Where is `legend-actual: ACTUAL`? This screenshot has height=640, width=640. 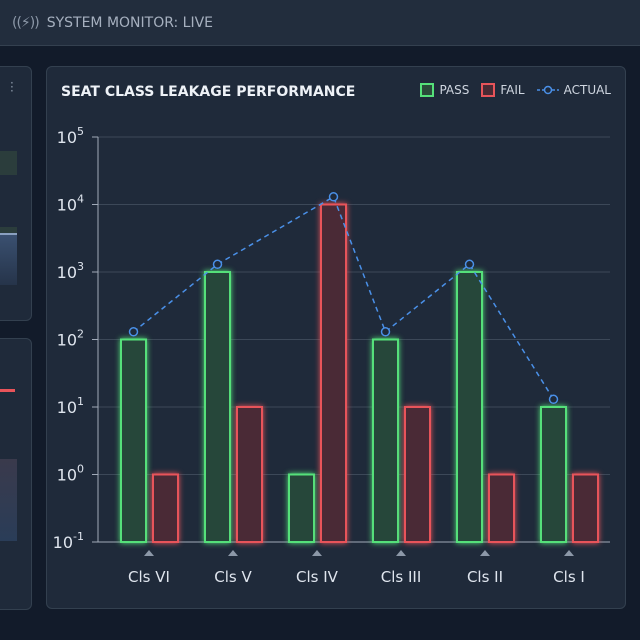 legend-actual: ACTUAL is located at coordinates (573, 90).